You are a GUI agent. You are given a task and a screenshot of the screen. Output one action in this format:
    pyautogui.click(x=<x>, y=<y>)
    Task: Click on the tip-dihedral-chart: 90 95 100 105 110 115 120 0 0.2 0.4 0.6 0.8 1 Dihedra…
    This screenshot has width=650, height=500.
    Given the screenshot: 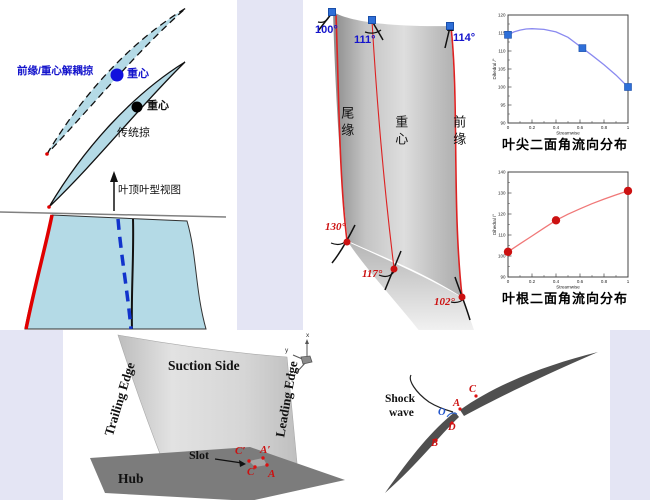 What is the action you would take?
    pyautogui.click(x=562, y=74)
    